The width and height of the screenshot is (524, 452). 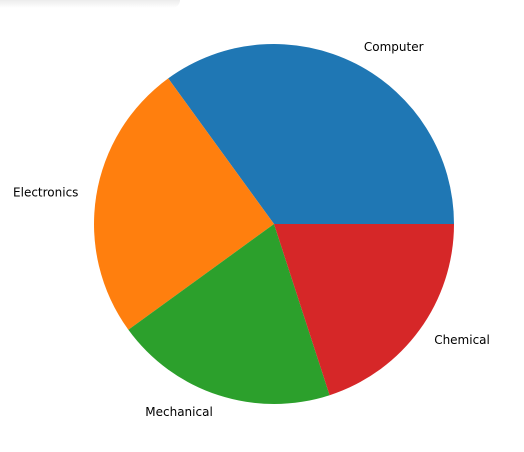 What do you see at coordinates (364, 310) in the screenshot?
I see `pie-slice-chemical` at bounding box center [364, 310].